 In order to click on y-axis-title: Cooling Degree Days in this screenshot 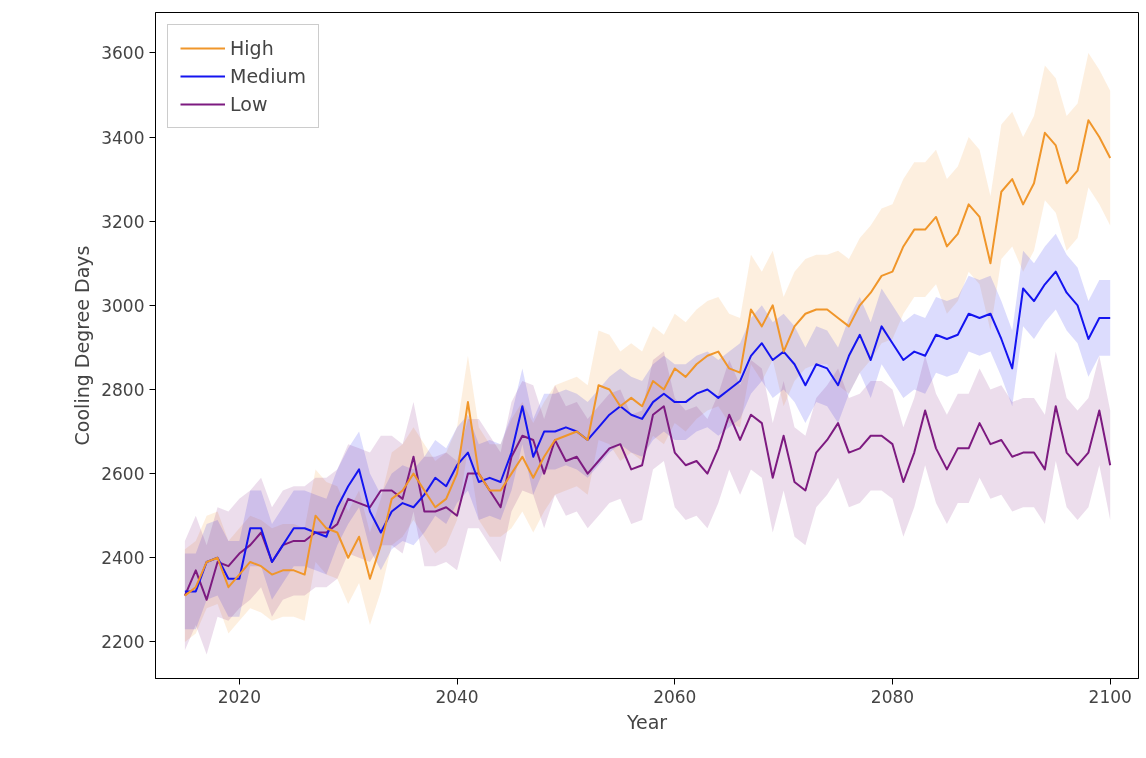, I will do `click(82, 345)`.